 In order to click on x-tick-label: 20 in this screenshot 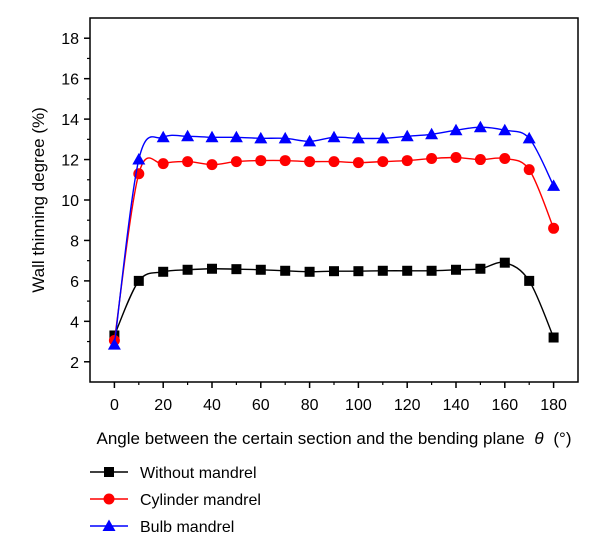, I will do `click(163, 405)`.